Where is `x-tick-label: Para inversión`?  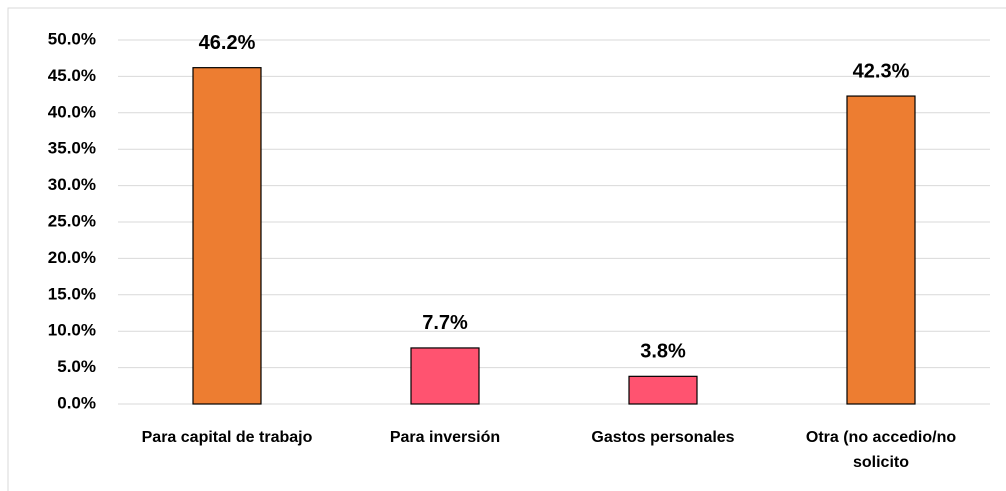 x-tick-label: Para inversión is located at coordinates (445, 437).